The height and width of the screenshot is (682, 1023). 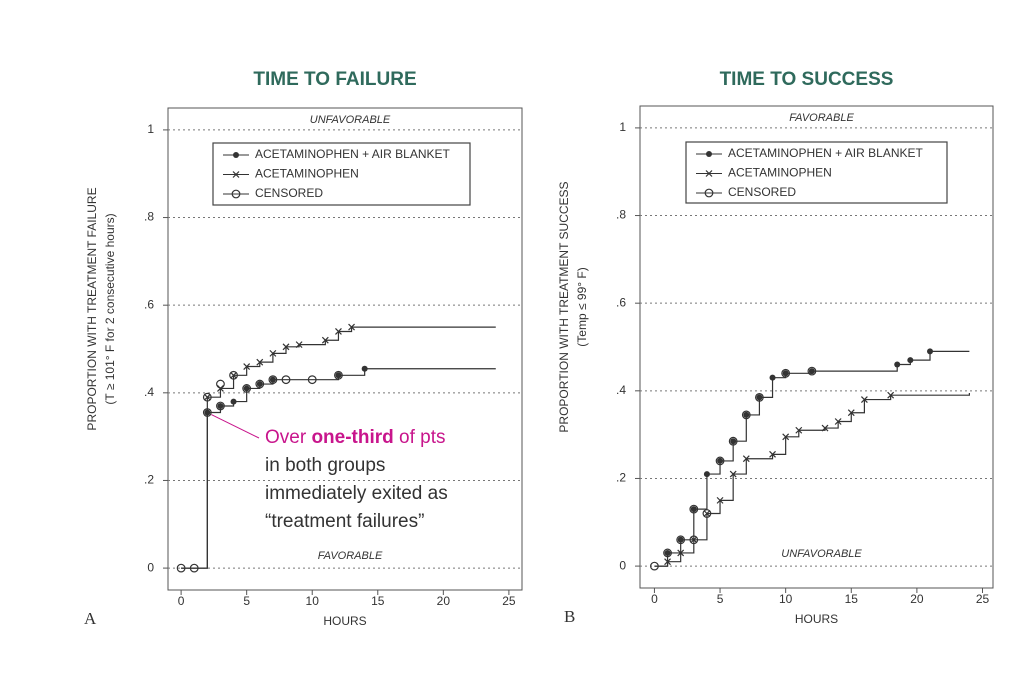 What do you see at coordinates (509, 601) in the screenshot?
I see `x-tick-label: 25` at bounding box center [509, 601].